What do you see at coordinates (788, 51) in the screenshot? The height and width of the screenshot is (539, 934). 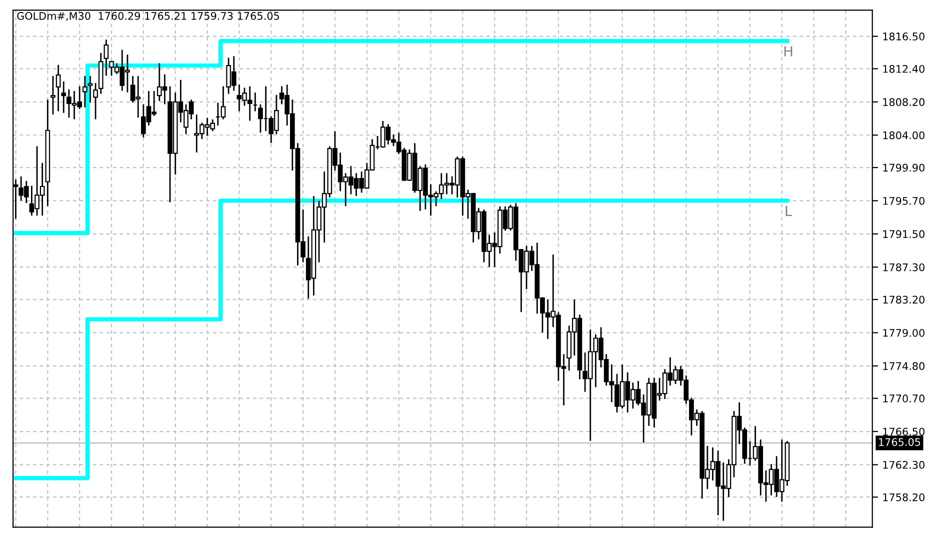 I see `series-label: H` at bounding box center [788, 51].